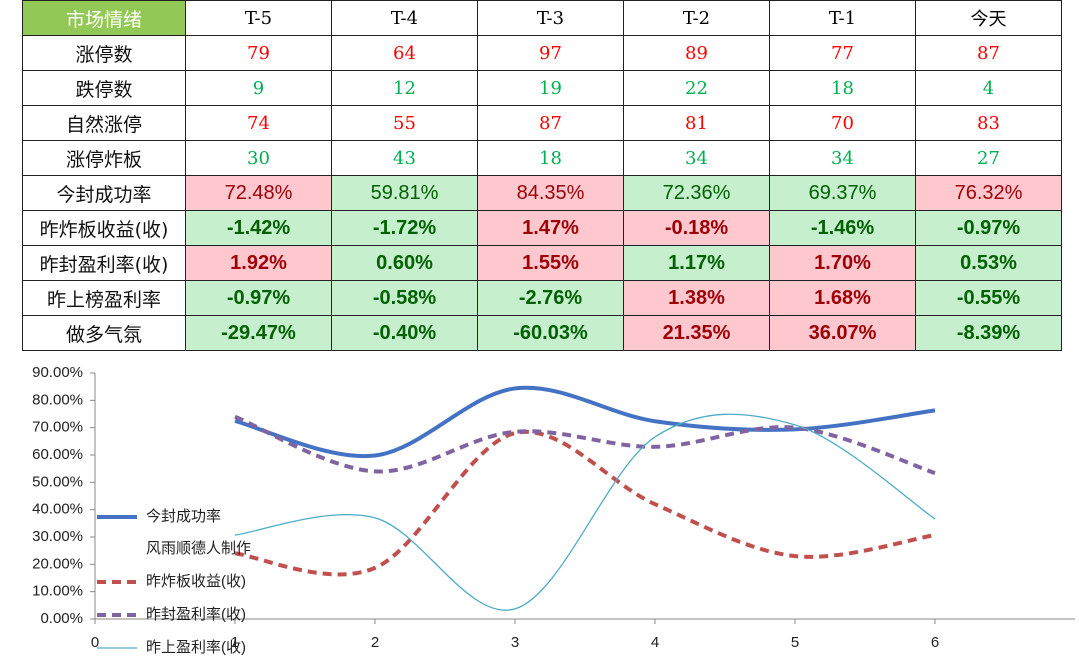 This screenshot has height=670, width=1079. I want to click on legend-label: 昨封盈利率(收), so click(196, 614).